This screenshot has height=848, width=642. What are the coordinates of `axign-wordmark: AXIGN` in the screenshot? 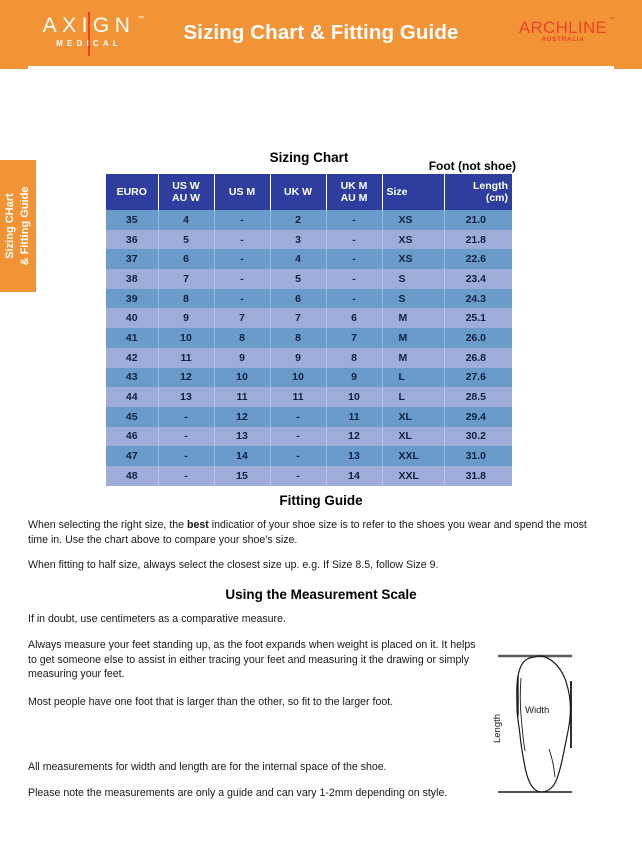 It's located at (89, 25).